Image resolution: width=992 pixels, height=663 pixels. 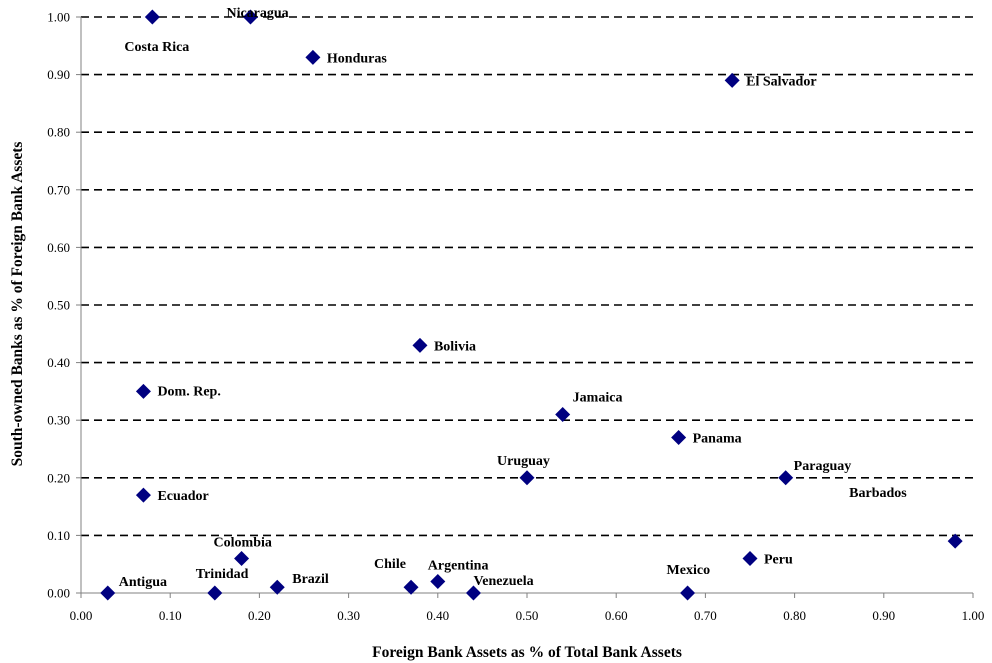 I want to click on y-tick-label: 0.60, so click(x=58, y=247).